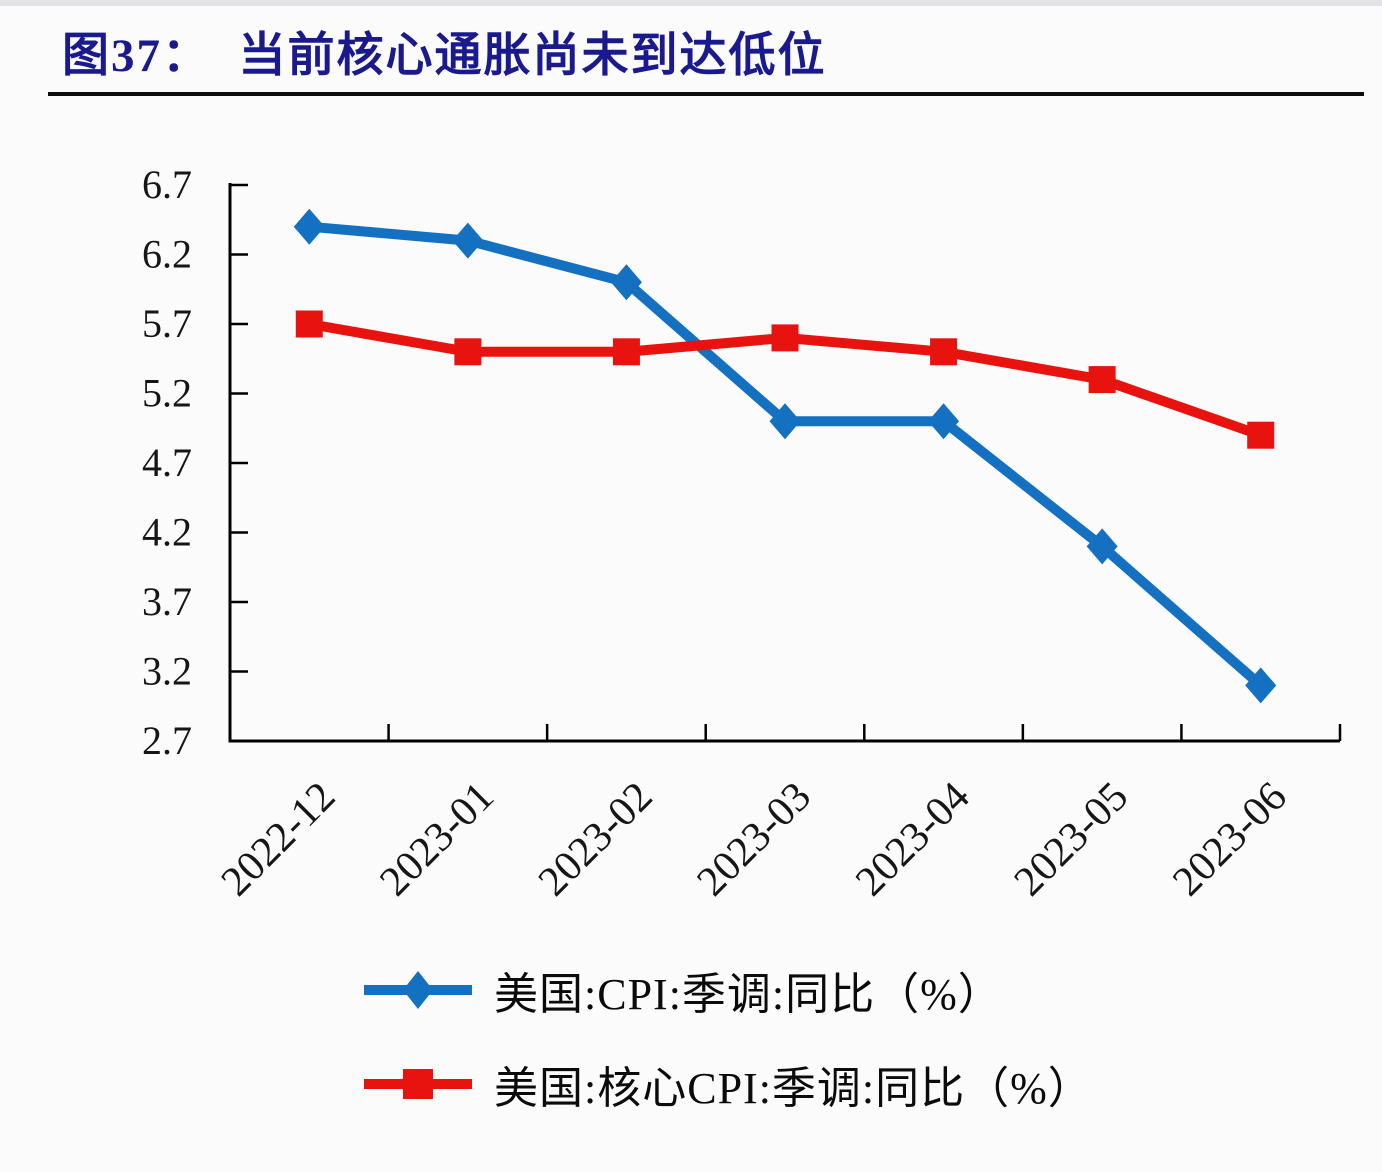 This screenshot has width=1382, height=1172. I want to click on chart-legend: 美国:CPI:季调:同比（%） 美国:核心CPI:季调:同比（%）, so click(727, 1037).